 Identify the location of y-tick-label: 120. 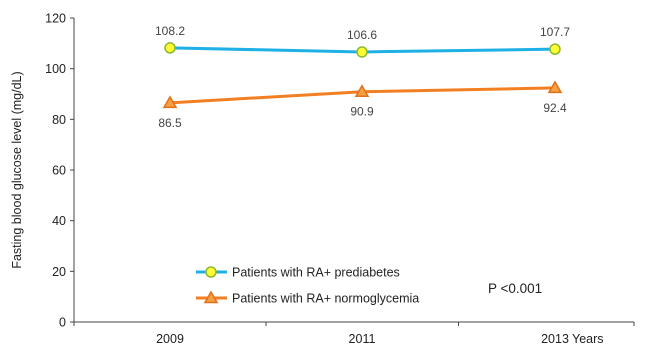
(55, 19).